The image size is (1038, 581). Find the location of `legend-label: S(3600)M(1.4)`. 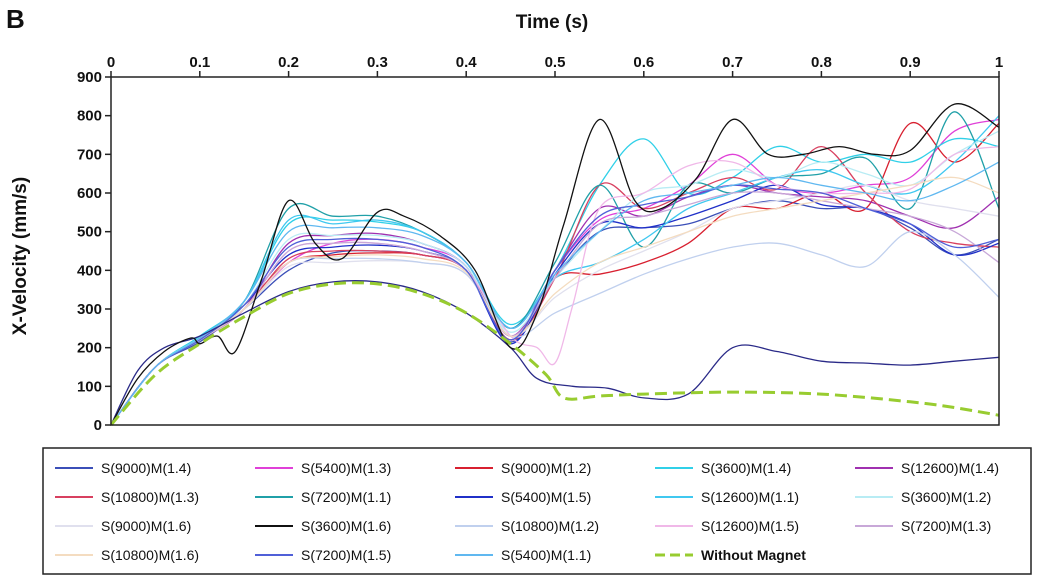

legend-label: S(3600)M(1.4) is located at coordinates (746, 468).